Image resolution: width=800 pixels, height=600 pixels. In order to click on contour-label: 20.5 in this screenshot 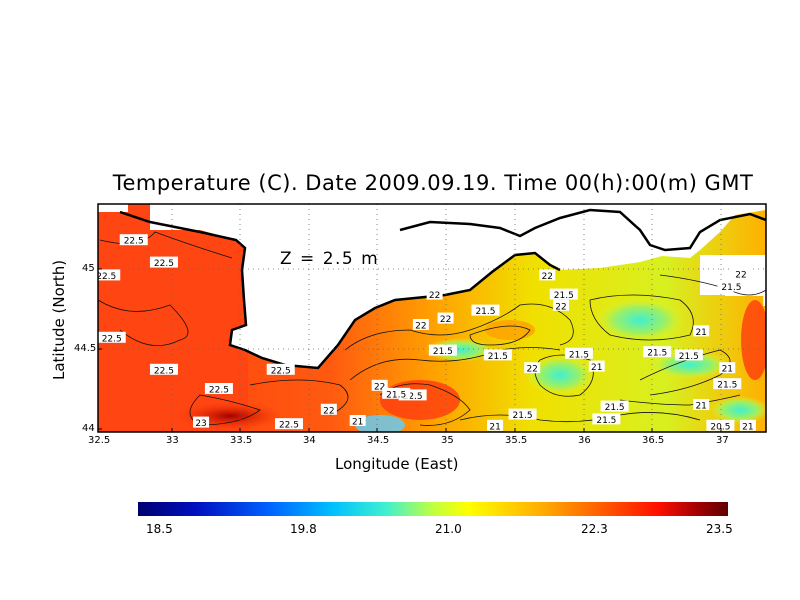, I will do `click(720, 425)`.